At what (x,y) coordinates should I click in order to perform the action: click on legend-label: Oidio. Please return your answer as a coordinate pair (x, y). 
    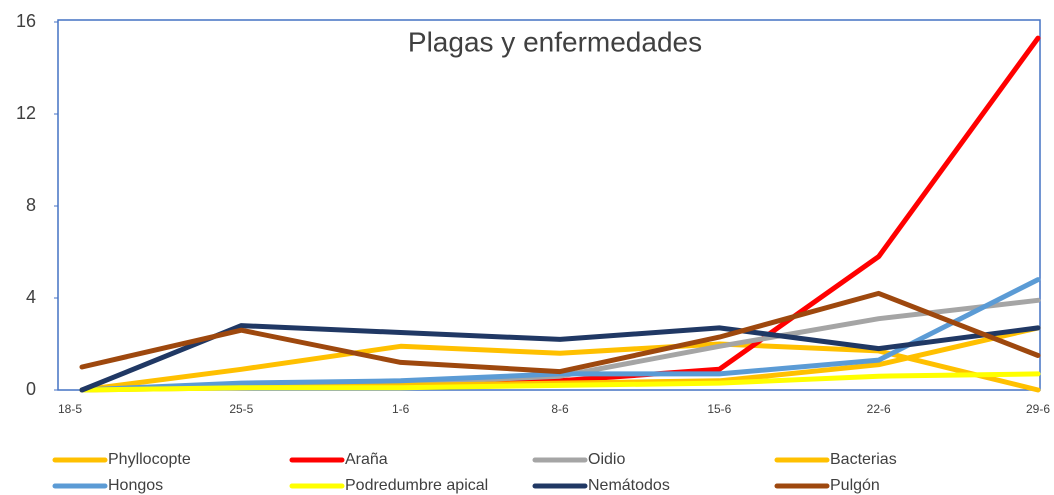
    Looking at the image, I should click on (606, 459).